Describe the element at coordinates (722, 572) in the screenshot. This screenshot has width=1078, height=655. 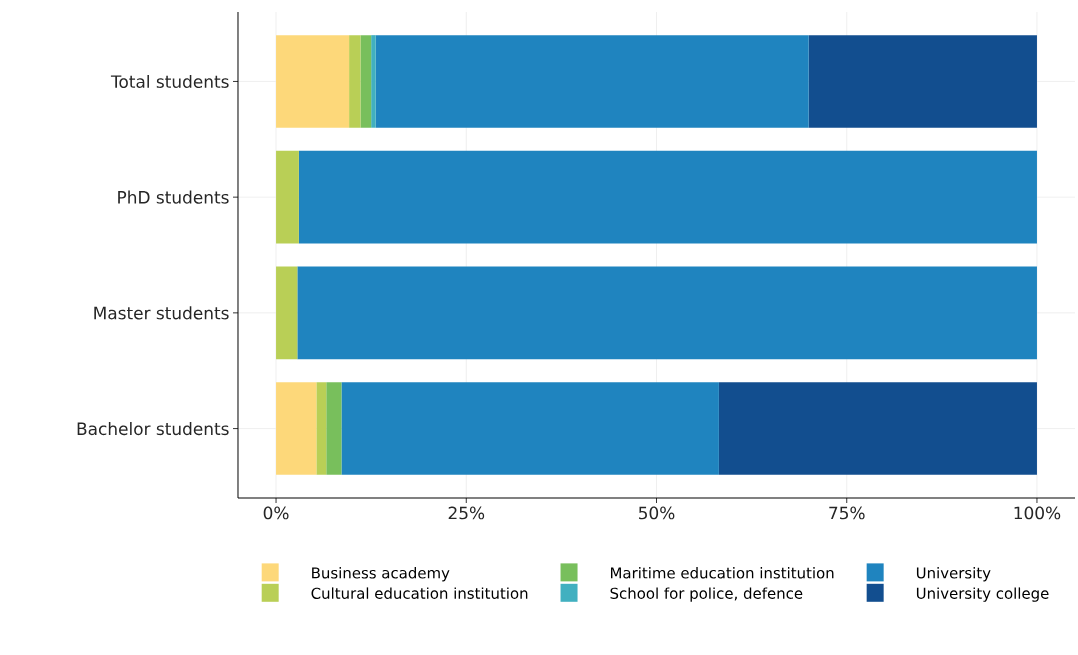
I see `legend-label: Maritime education institution` at that location.